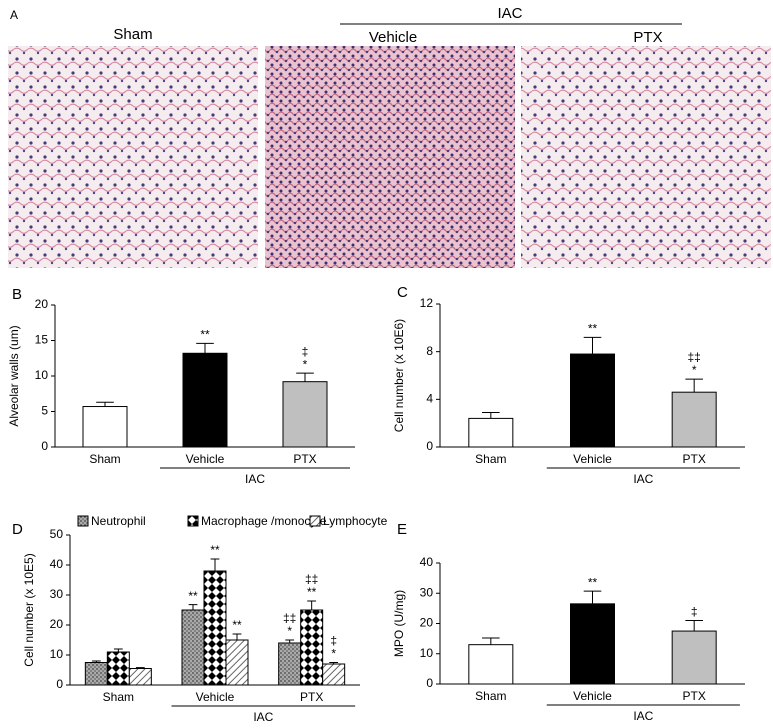 This screenshot has height=728, width=773. I want to click on y-axis-label: Cell number (x 10E5), so click(29, 609).